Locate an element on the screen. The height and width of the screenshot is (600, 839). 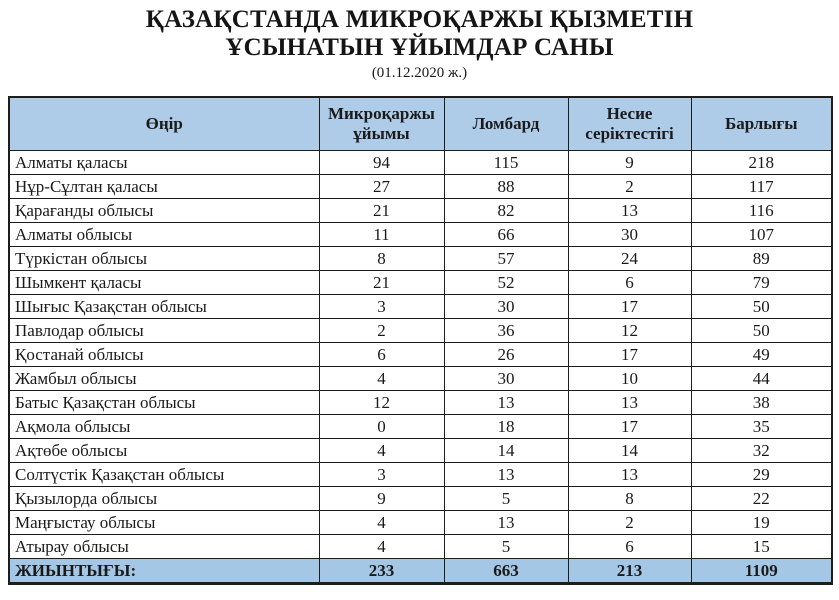
mfo-count-cell: 6 is located at coordinates (381, 354).